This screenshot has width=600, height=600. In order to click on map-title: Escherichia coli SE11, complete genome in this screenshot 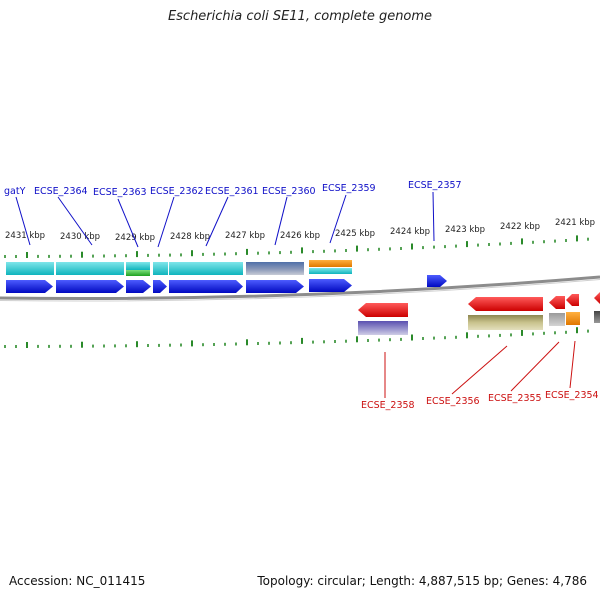, I will do `click(300, 16)`.